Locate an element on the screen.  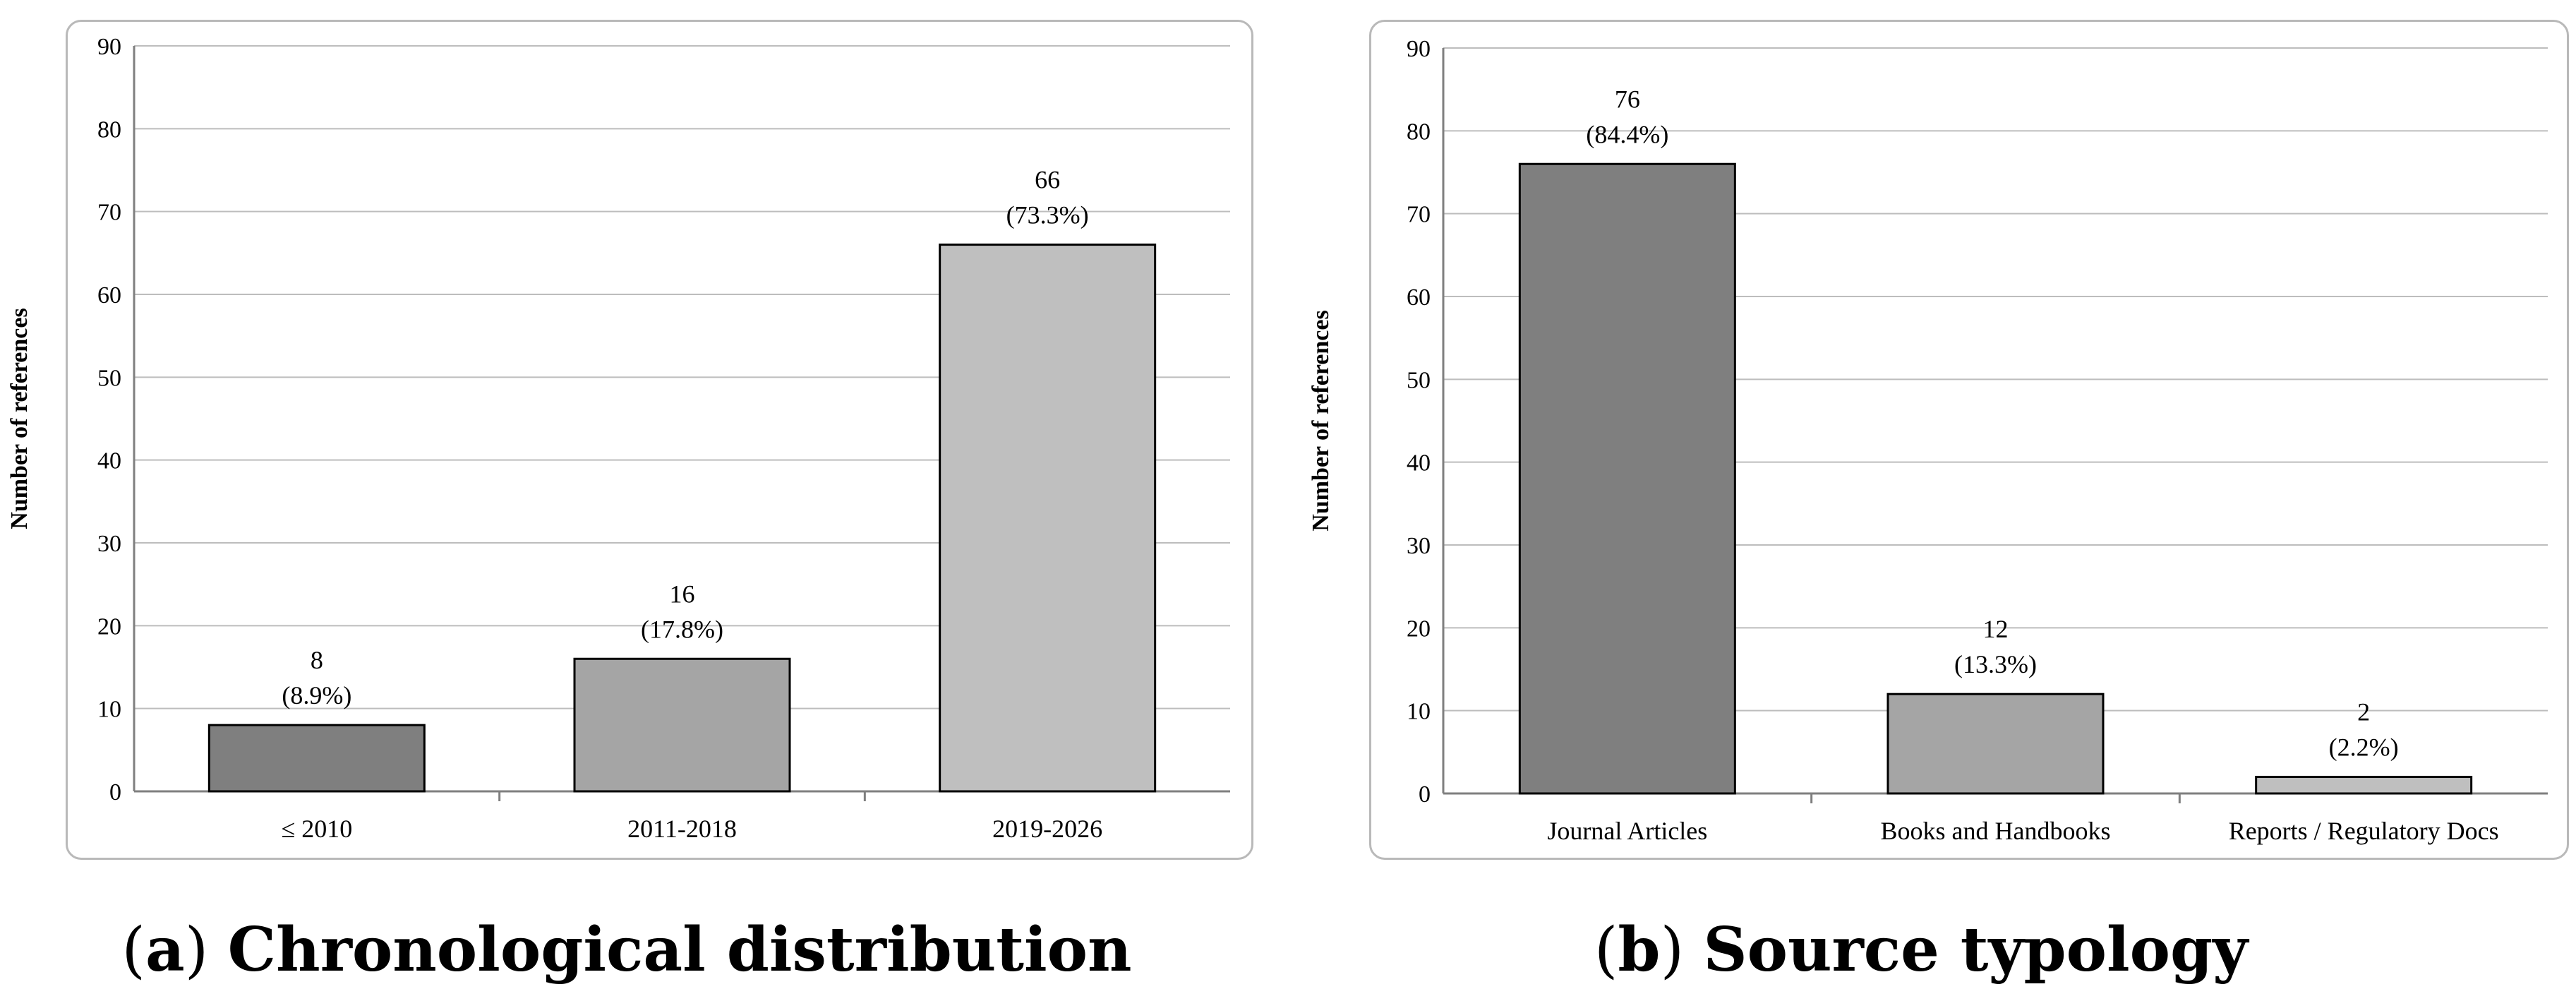
x-tick-label: Books and Handbooks is located at coordinates (1996, 831).